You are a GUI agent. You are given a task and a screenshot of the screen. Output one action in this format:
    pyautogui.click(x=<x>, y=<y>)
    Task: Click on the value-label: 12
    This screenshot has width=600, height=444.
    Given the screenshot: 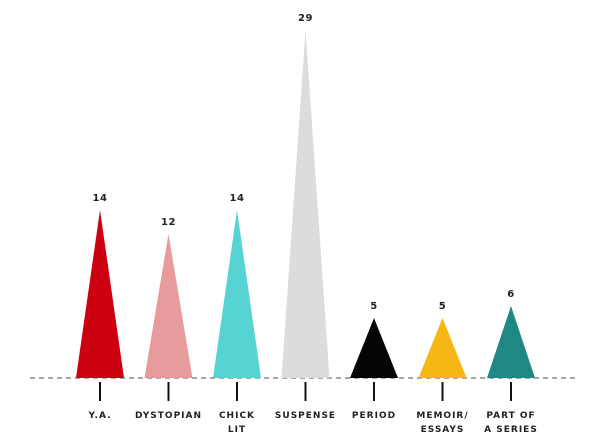 What is the action you would take?
    pyautogui.click(x=168, y=222)
    